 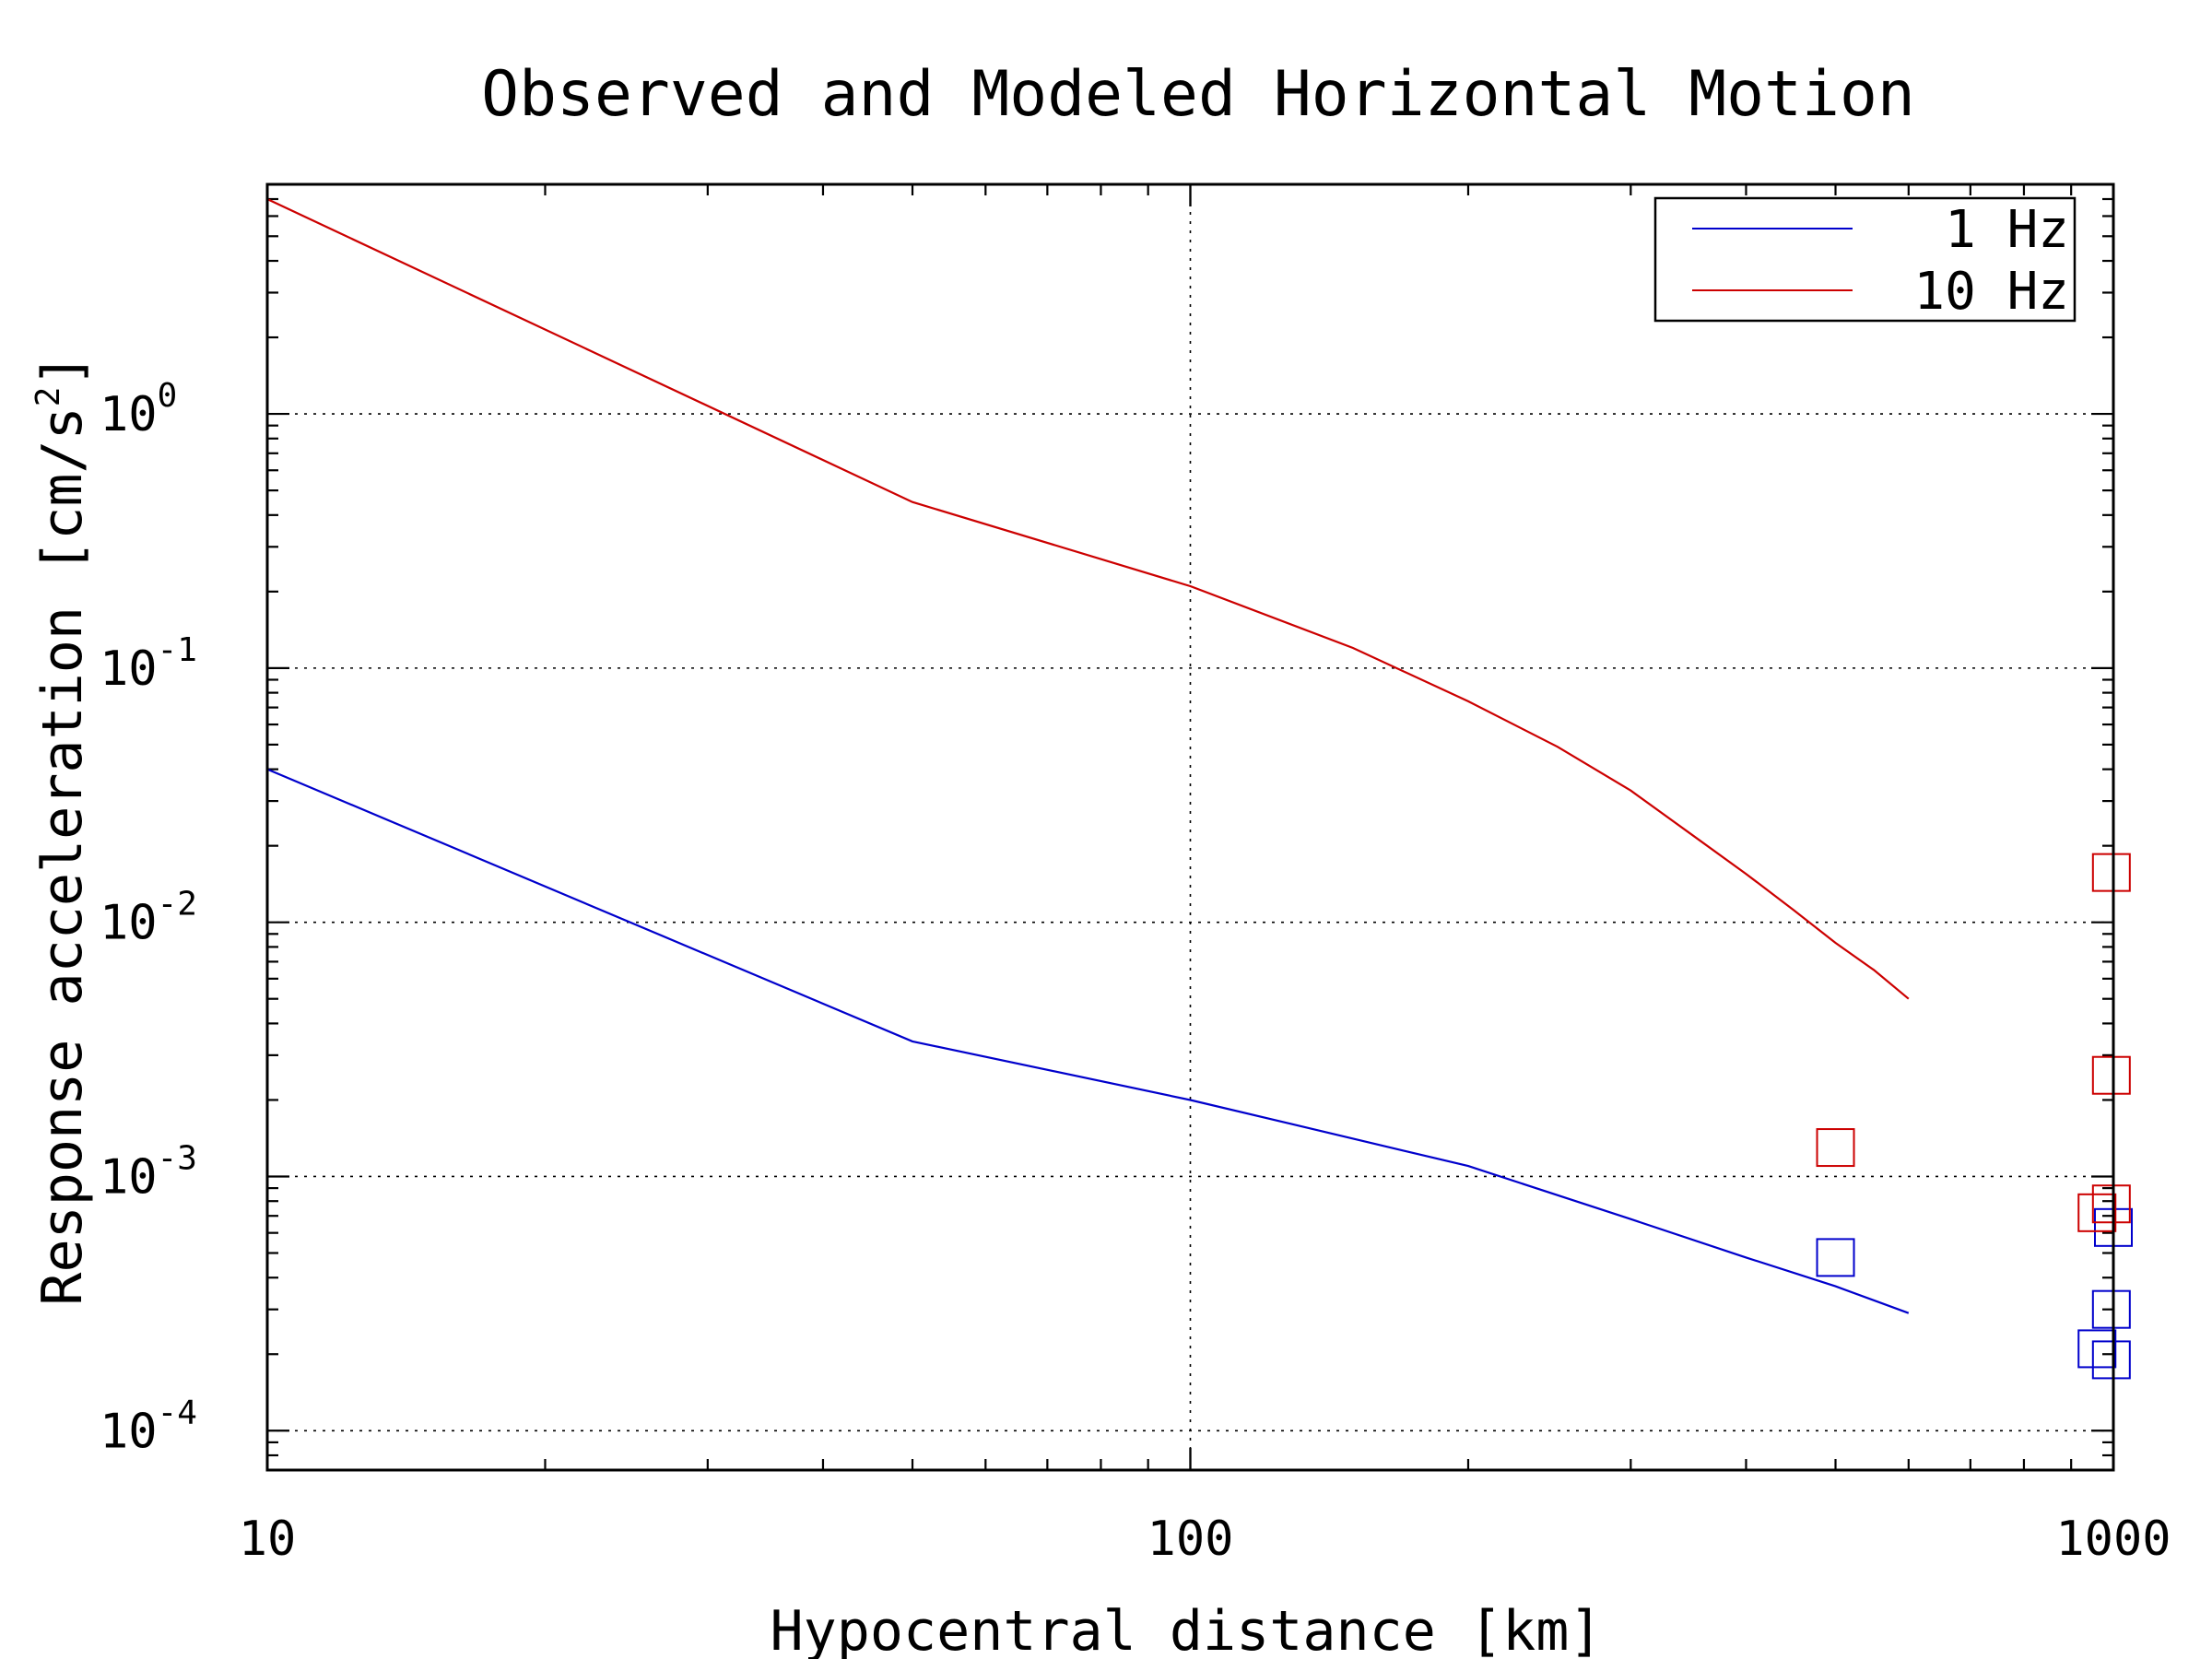 I want to click on y-tick-label: 10⁻³, so click(x=148, y=1172).